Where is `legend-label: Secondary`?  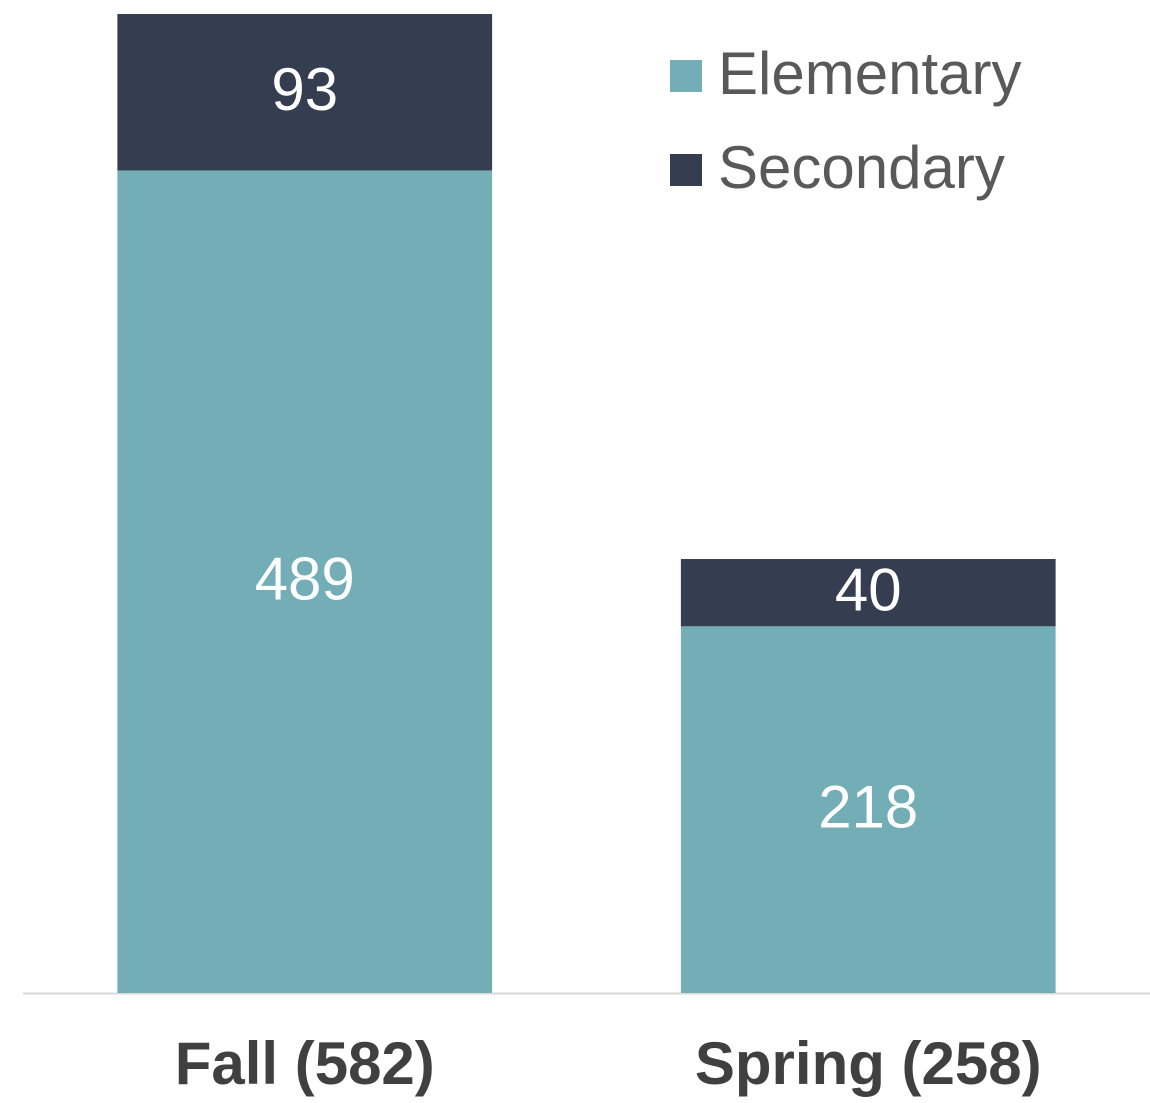
legend-label: Secondary is located at coordinates (861, 167).